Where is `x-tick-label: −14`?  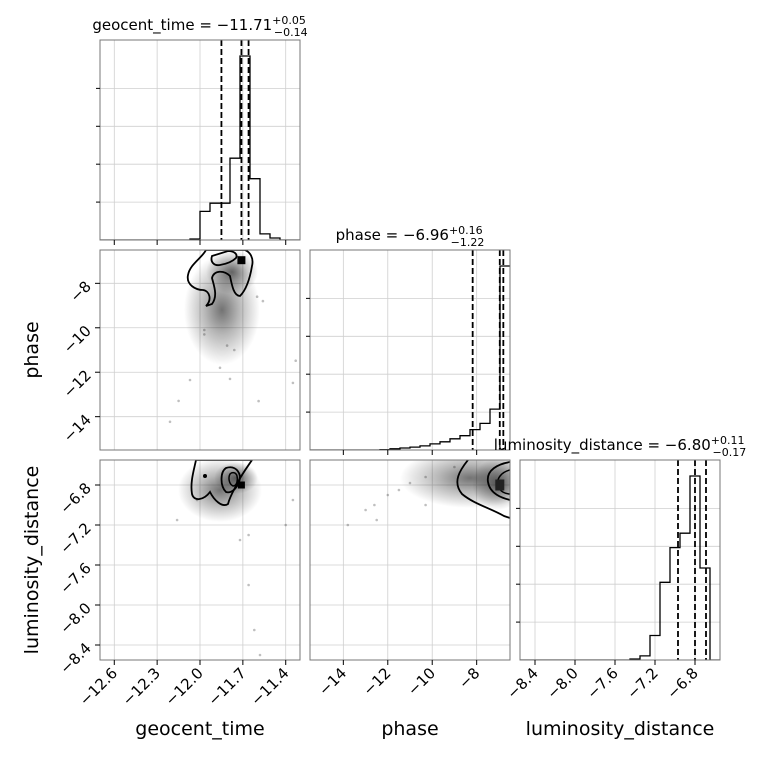
x-tick-label: −14 is located at coordinates (332, 681).